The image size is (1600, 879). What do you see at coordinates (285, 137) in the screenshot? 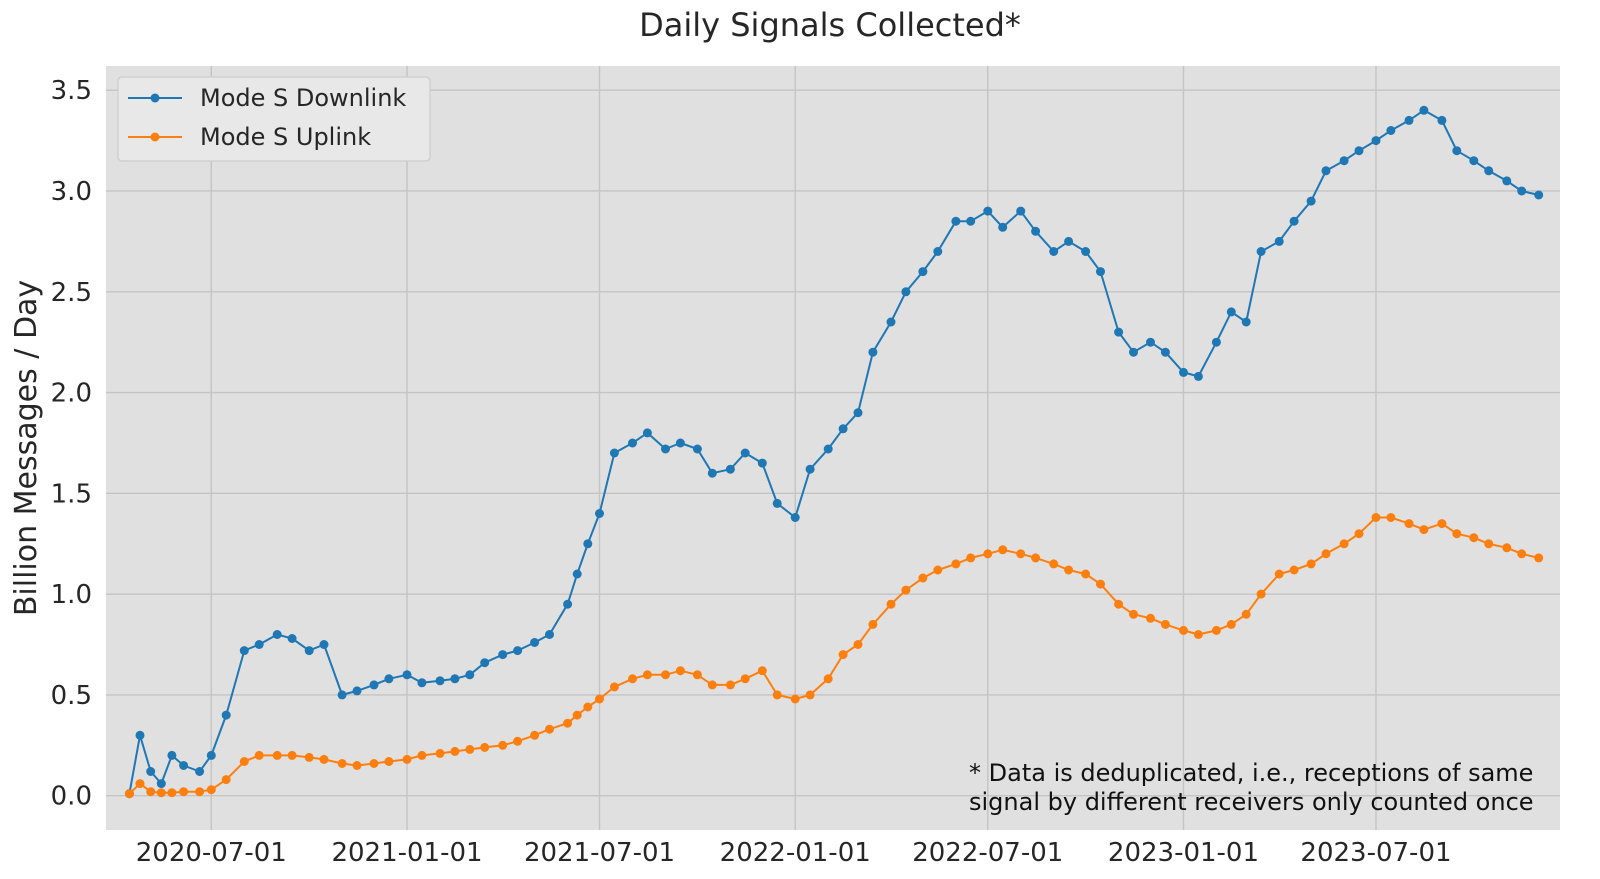
I see `legend-label-uplink: Mode S Uplink` at bounding box center [285, 137].